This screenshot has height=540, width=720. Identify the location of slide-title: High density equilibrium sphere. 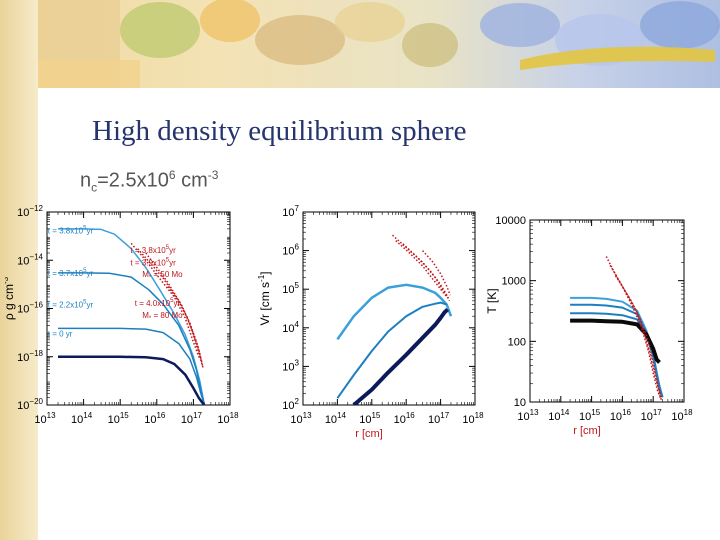
(279, 131).